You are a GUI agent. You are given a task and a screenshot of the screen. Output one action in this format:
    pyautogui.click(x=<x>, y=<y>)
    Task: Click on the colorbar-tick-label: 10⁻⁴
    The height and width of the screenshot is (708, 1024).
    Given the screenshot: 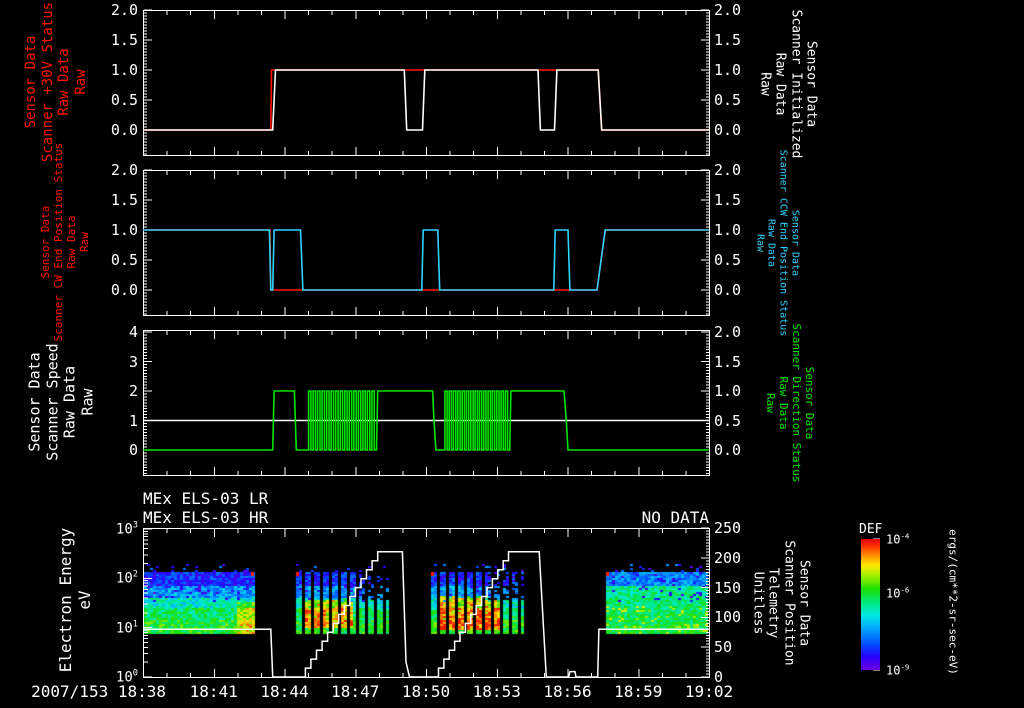 What is the action you would take?
    pyautogui.click(x=898, y=539)
    